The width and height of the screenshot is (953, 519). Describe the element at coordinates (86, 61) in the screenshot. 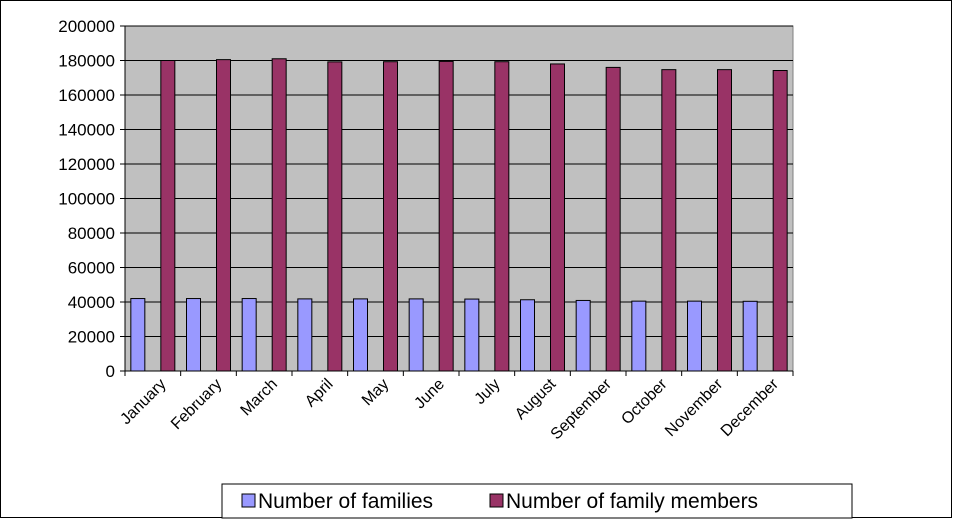

I see `y-tick-label: 180000` at that location.